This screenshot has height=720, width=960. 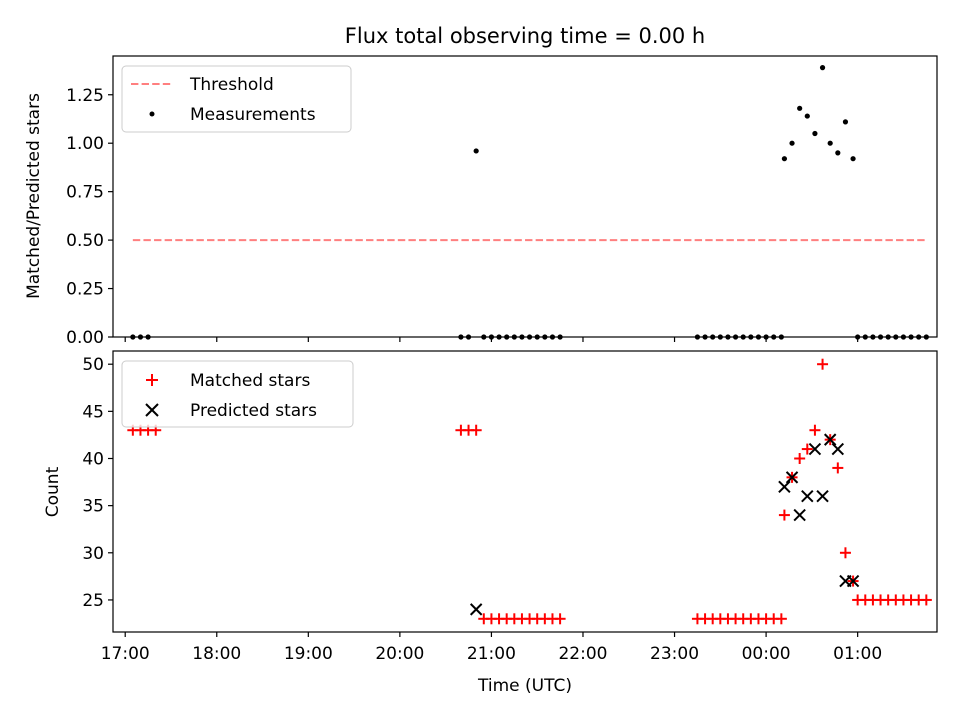 I want to click on count-y-tick-label: 45, so click(x=93, y=412).